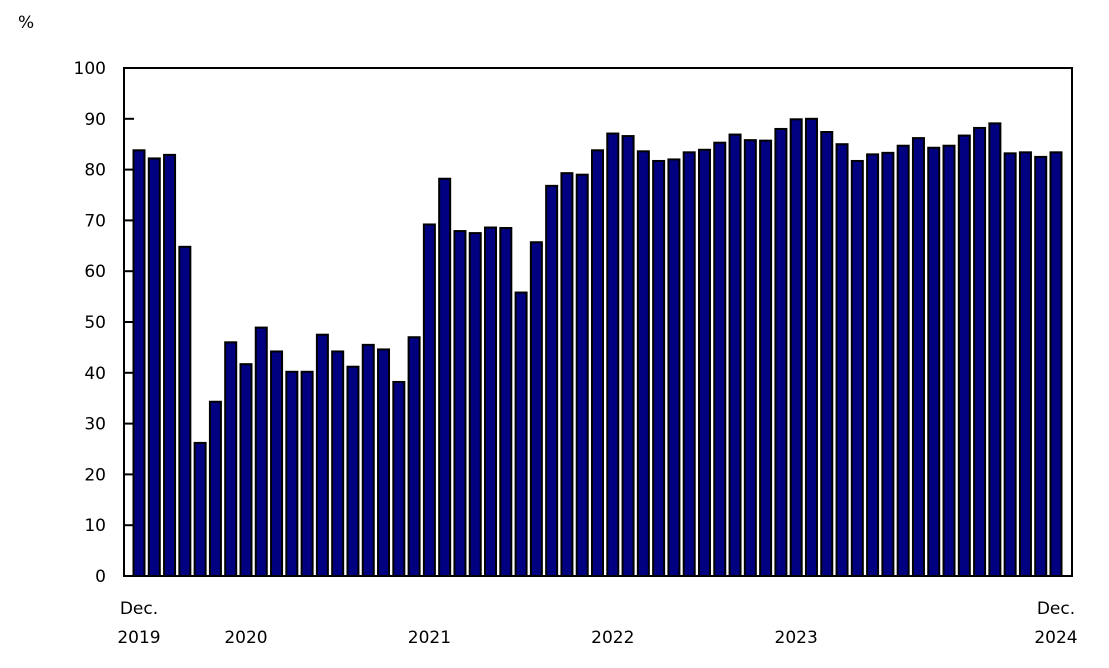 This screenshot has width=1109, height=668. Describe the element at coordinates (796, 638) in the screenshot. I see `x-tick-label-year: 2023` at that location.